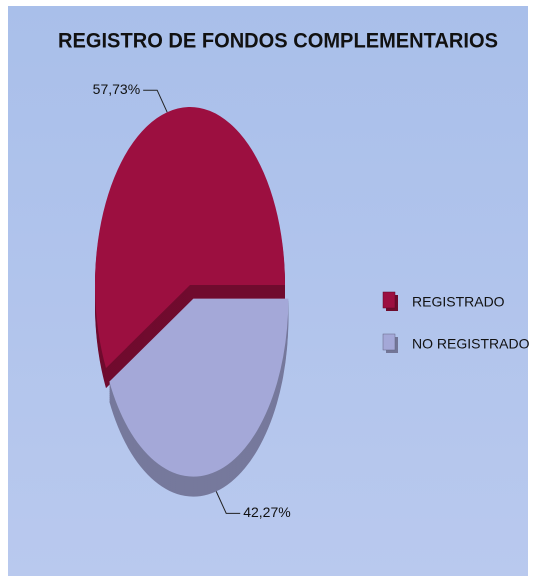 The width and height of the screenshot is (536, 584). What do you see at coordinates (266, 512) in the screenshot?
I see `data-label: 42,27%` at bounding box center [266, 512].